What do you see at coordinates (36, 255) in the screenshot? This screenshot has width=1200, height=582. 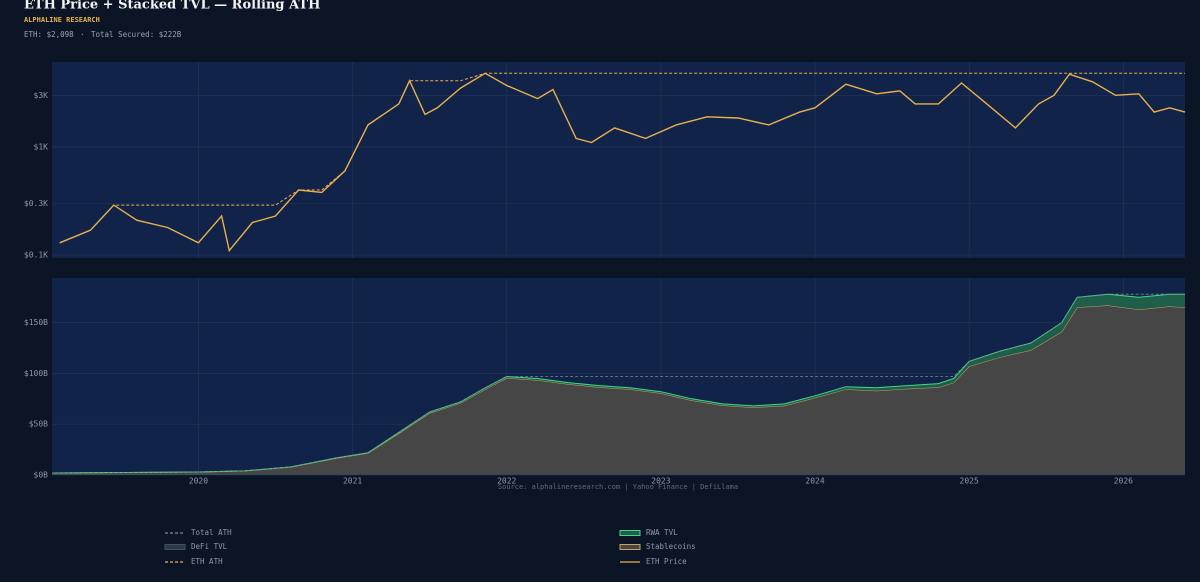 I see `y-tick-label: $0.1K` at bounding box center [36, 255].